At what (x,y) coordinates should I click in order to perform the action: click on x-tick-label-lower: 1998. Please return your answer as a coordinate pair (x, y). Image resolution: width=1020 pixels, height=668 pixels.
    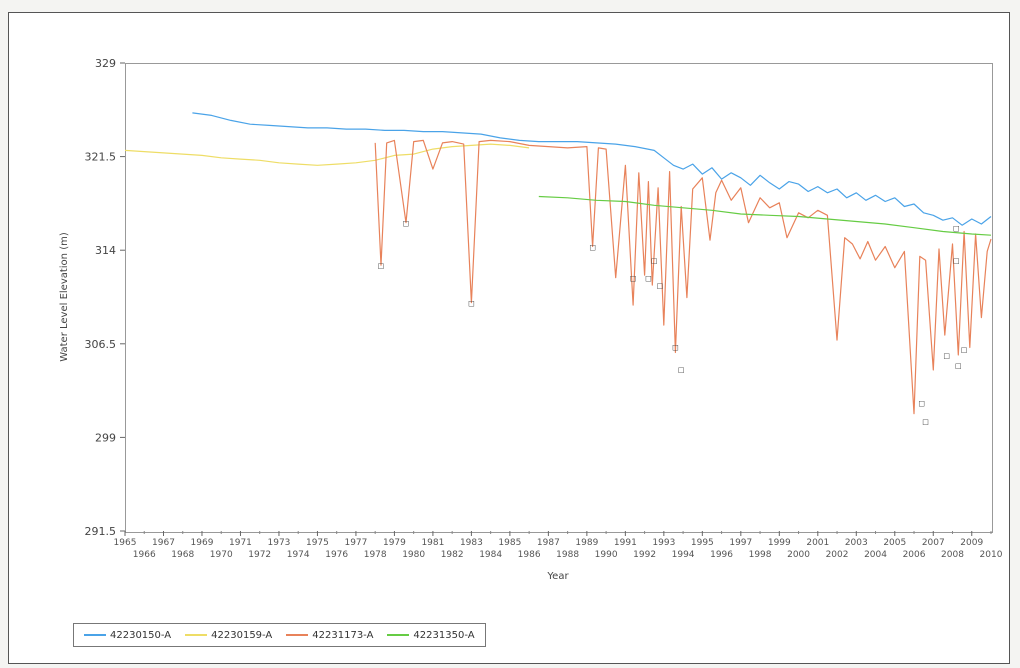
    Looking at the image, I should click on (760, 555).